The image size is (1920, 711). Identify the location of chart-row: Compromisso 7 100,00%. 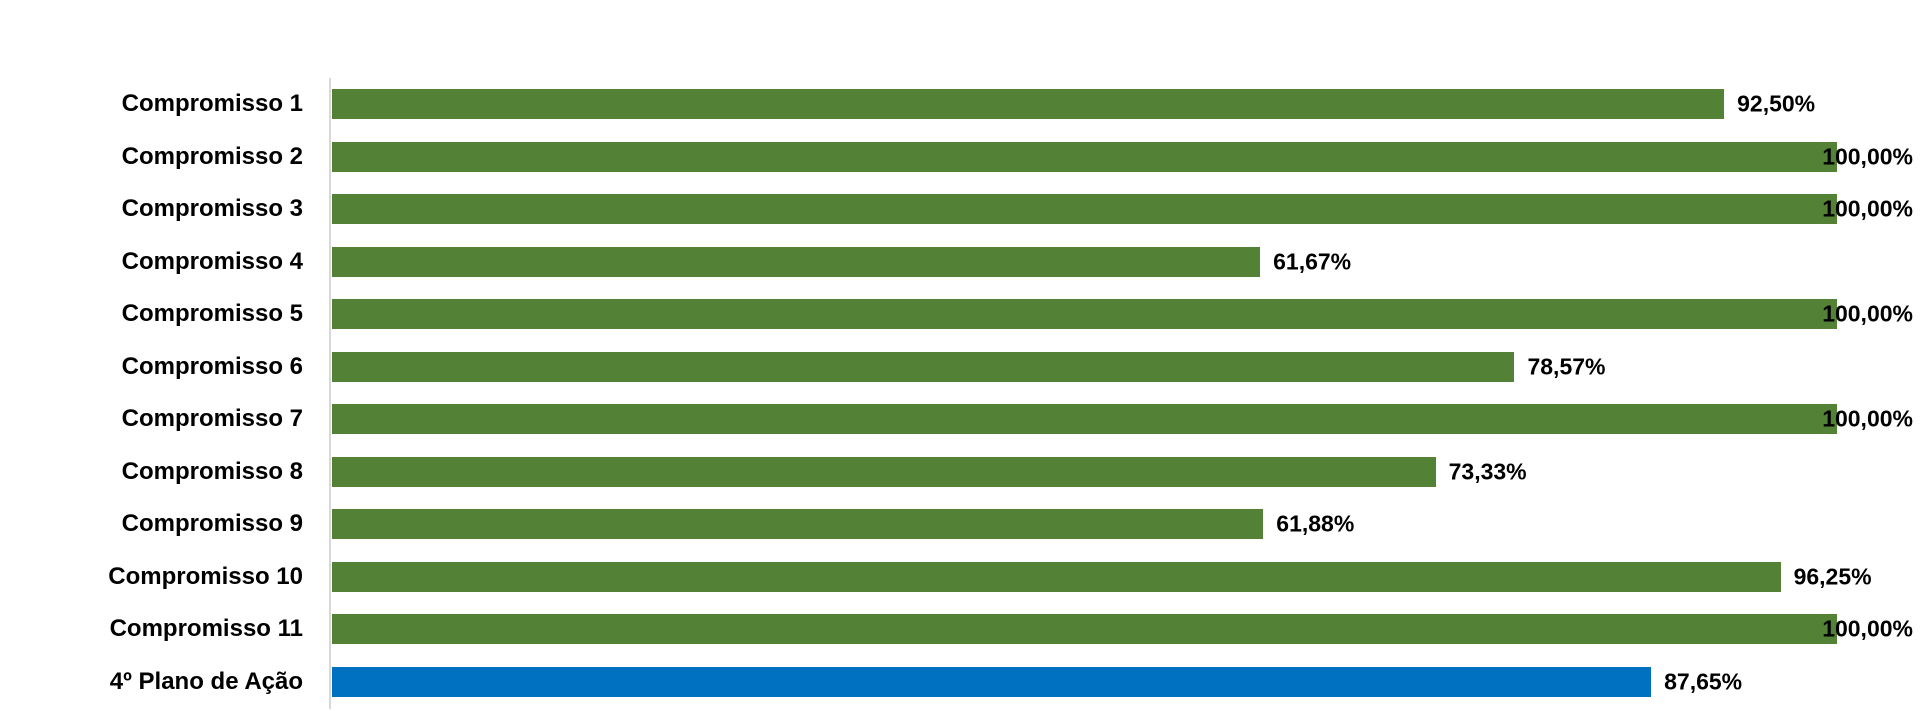
(960, 419).